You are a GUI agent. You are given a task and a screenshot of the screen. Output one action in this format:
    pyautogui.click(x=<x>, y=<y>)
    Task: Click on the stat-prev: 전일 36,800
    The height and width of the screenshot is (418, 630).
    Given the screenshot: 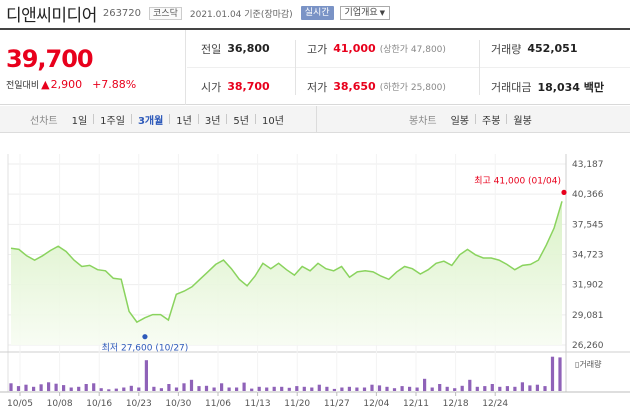 What is the action you would take?
    pyautogui.click(x=235, y=48)
    